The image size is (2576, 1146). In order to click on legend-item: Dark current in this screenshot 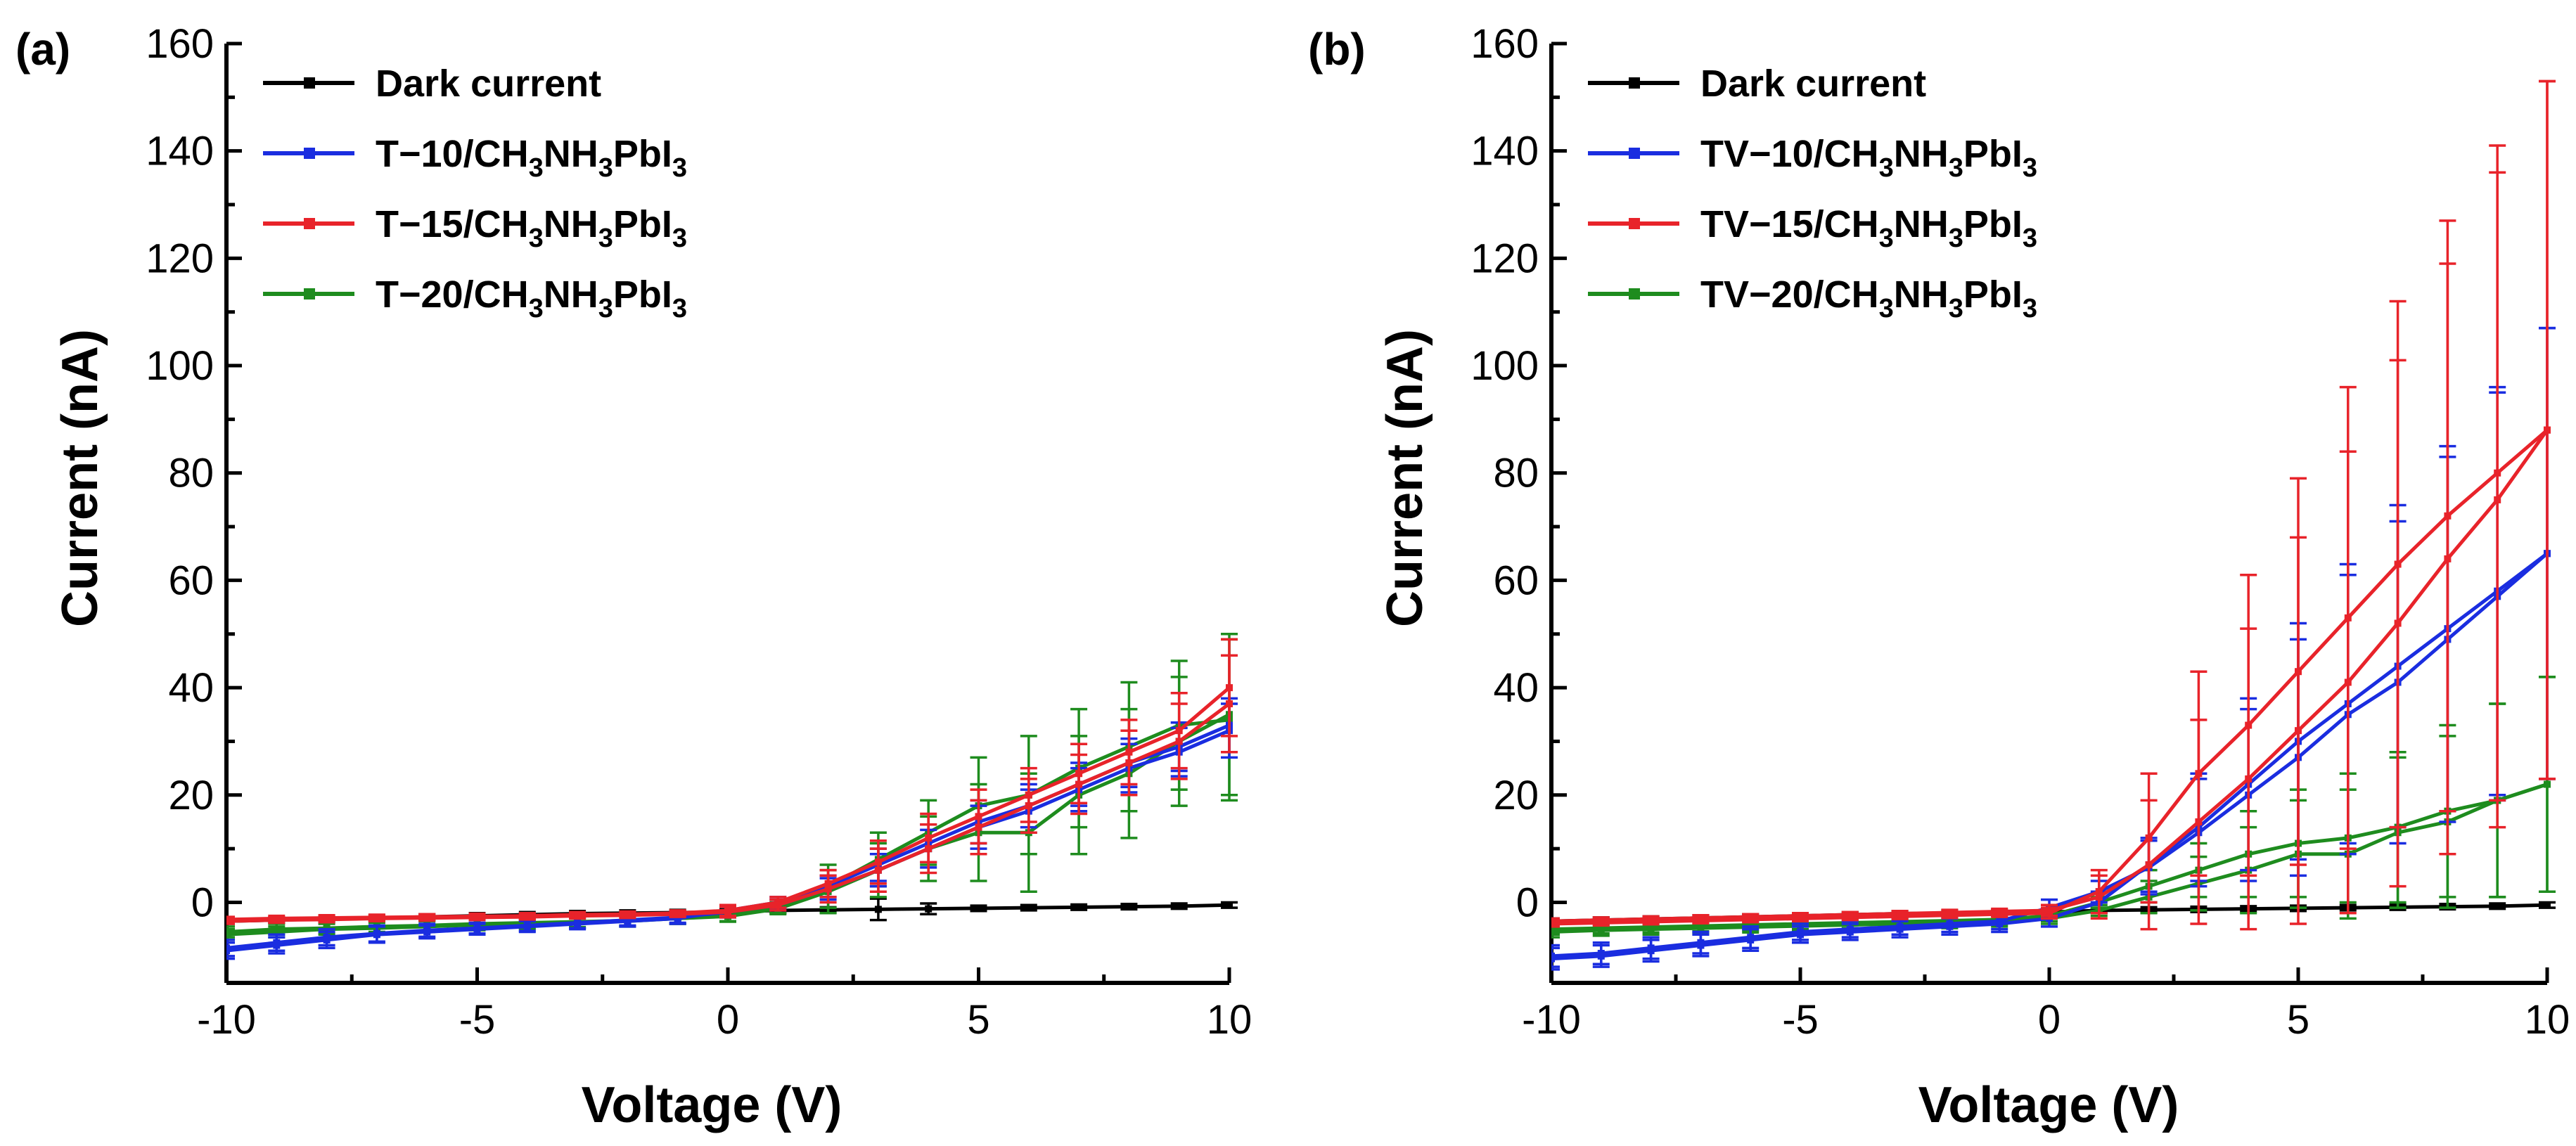, I will do `click(1757, 84)`.